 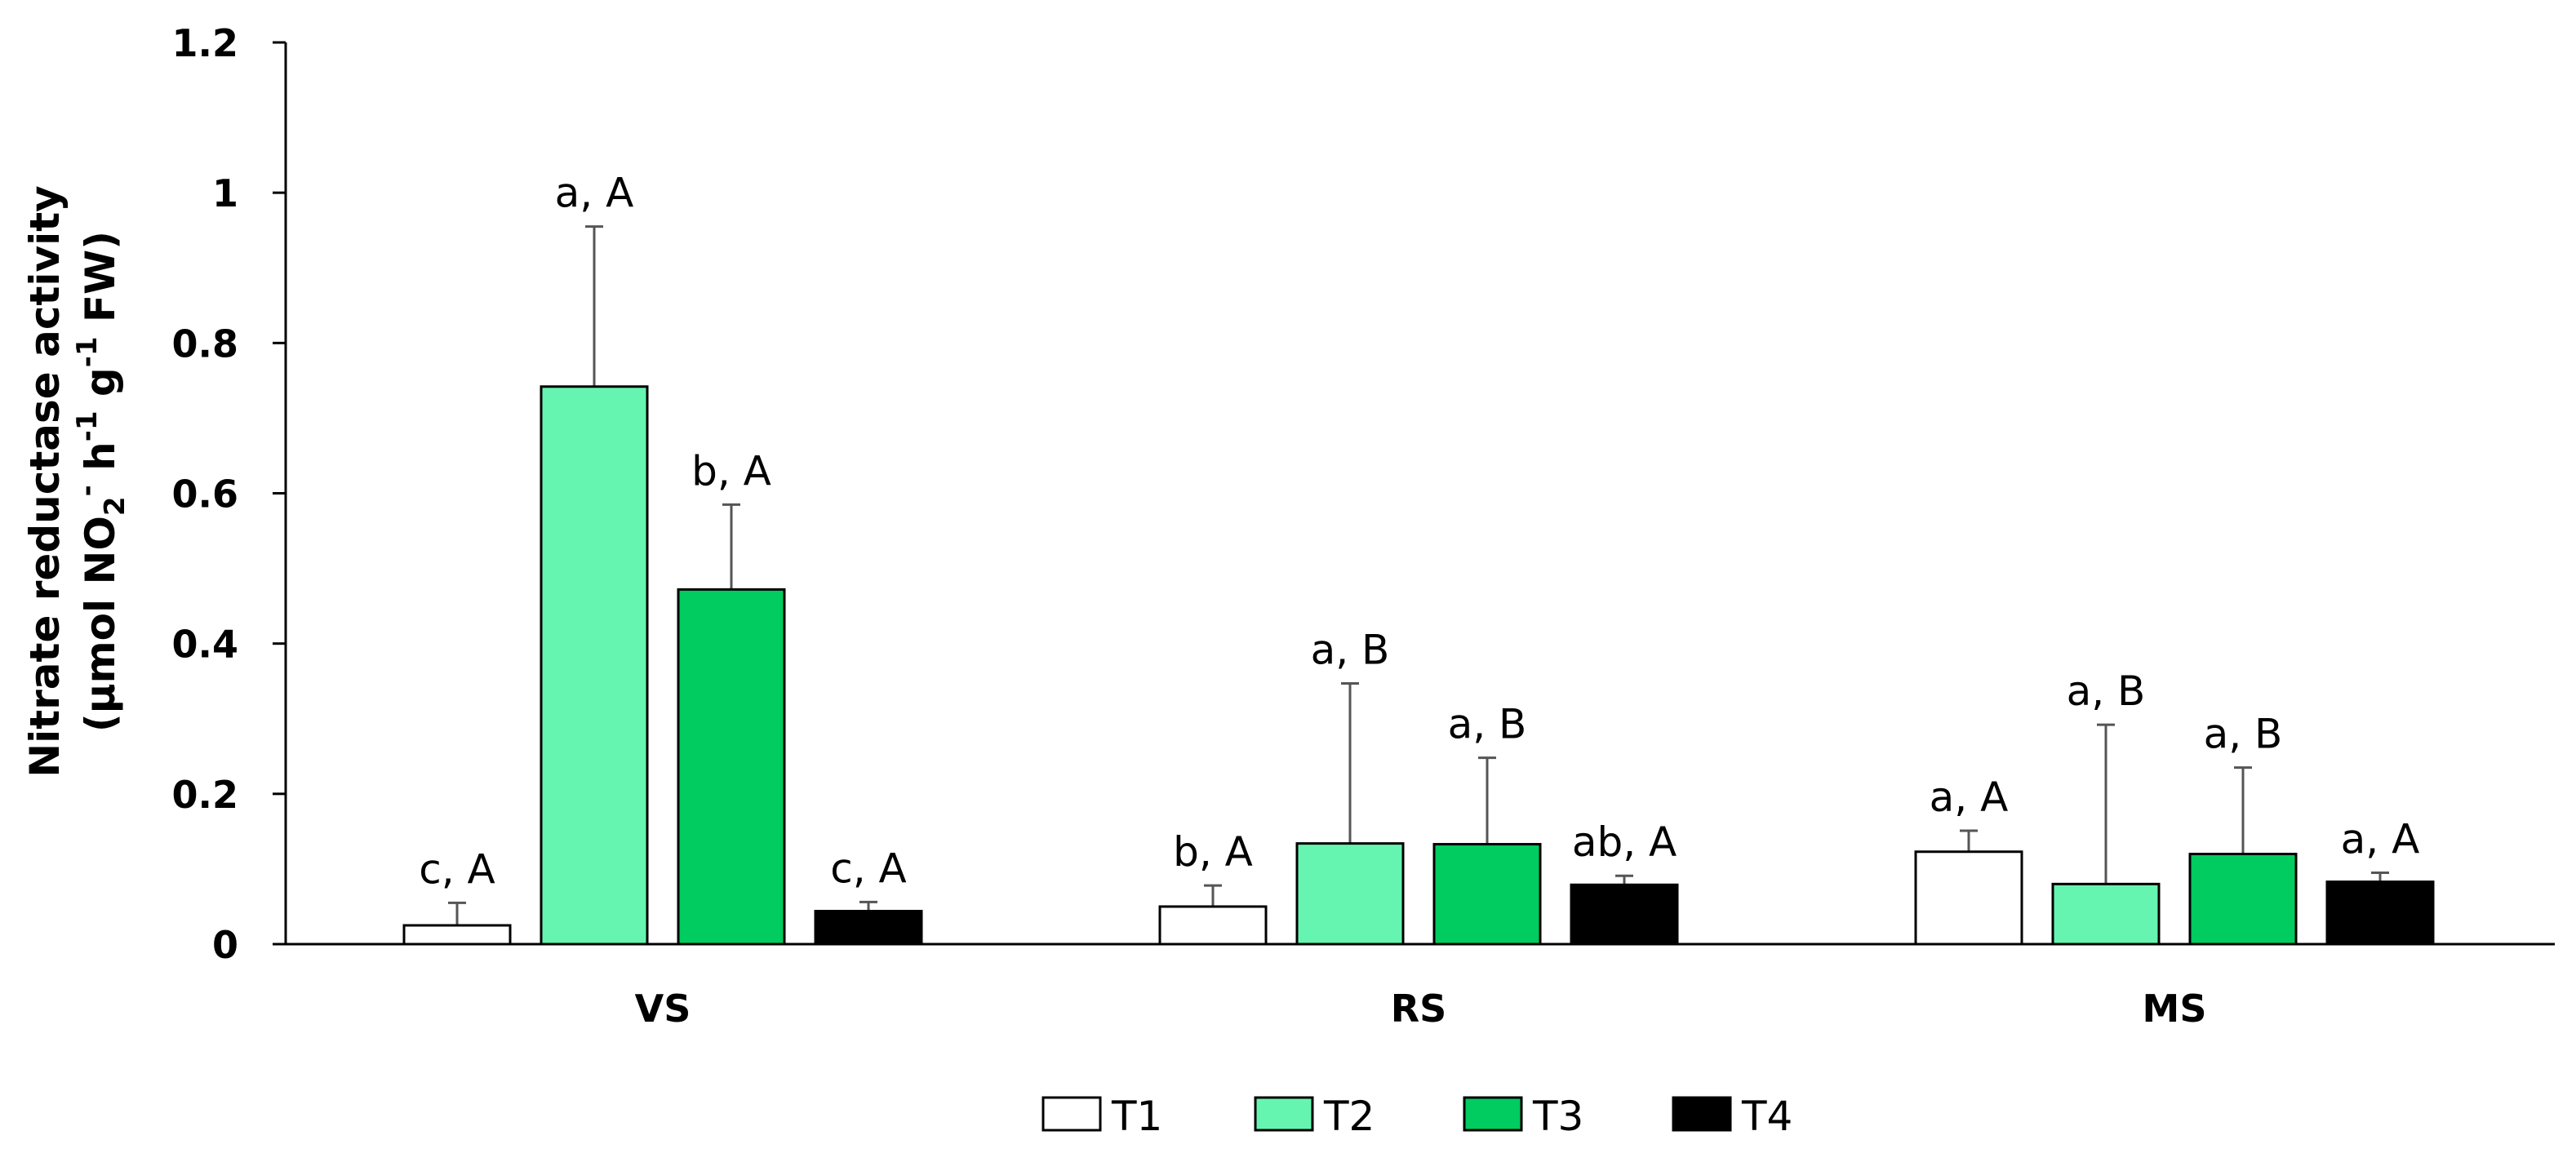 I want to click on legend-swatch-t2, so click(x=1284, y=1114).